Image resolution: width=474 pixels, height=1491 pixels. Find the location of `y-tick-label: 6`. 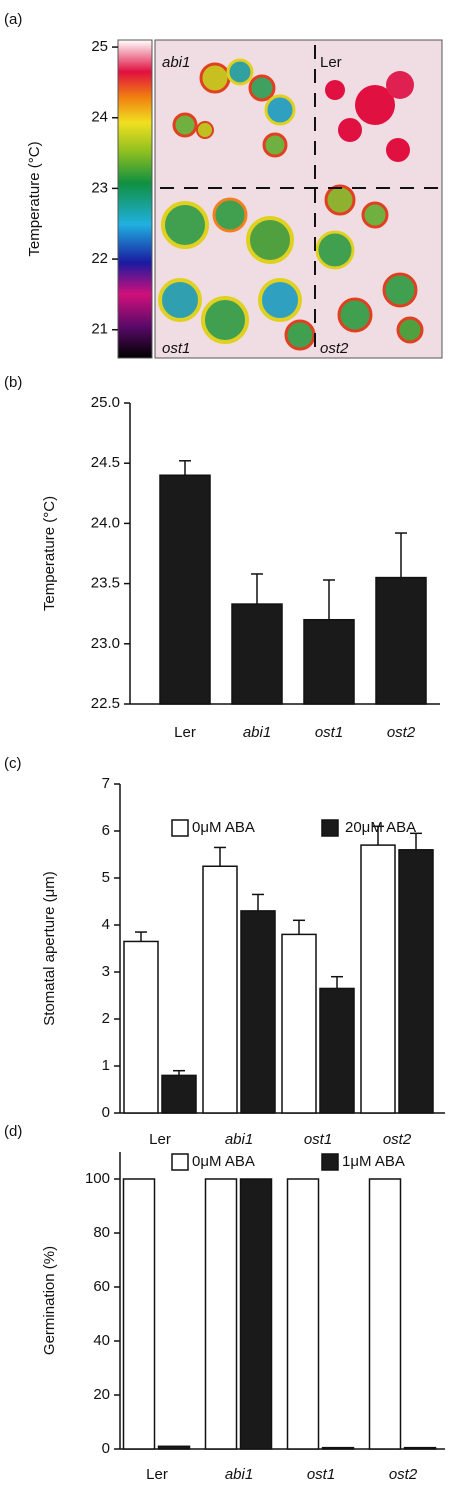

y-tick-label: 6 is located at coordinates (106, 830).